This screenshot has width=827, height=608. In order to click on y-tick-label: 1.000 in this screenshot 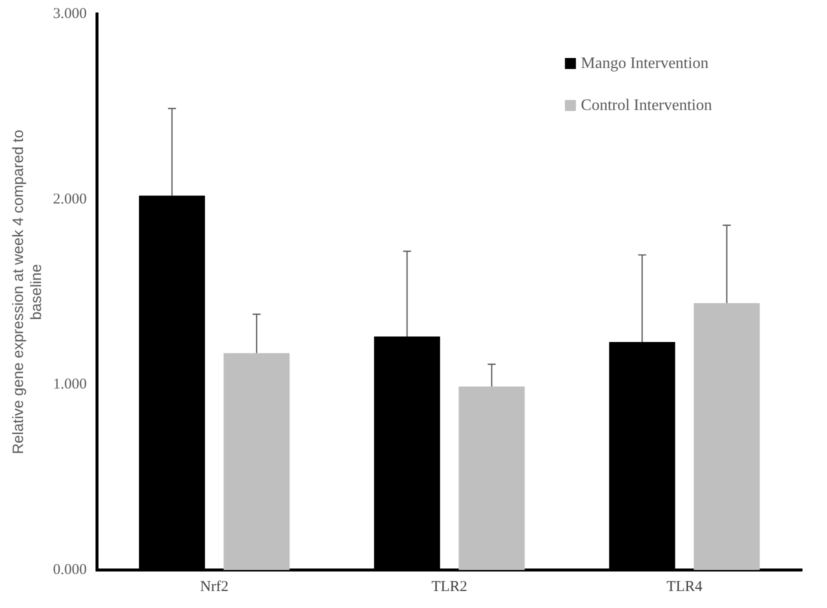, I will do `click(70, 384)`.